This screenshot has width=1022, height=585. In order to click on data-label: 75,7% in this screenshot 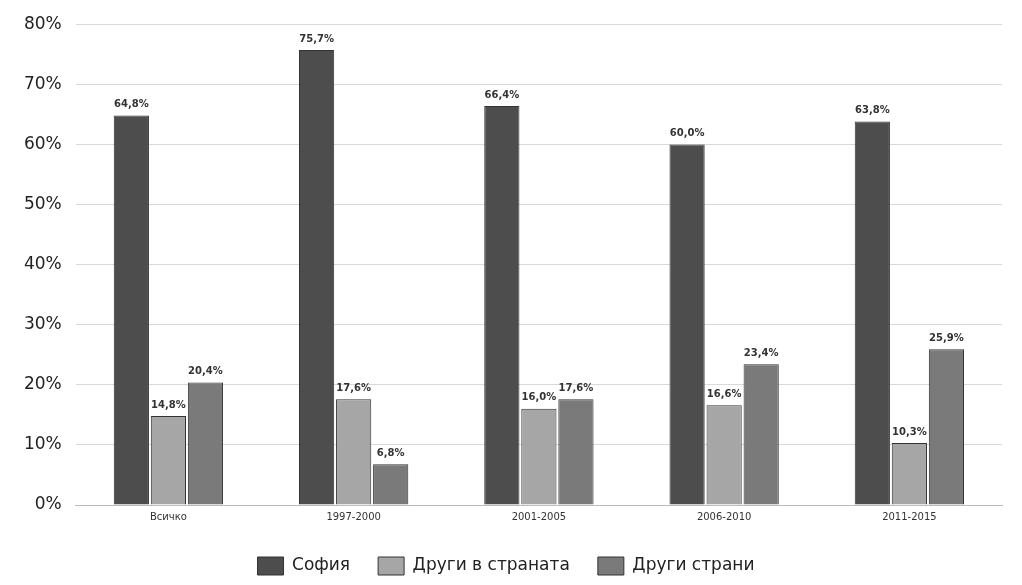, I will do `click(316, 38)`.